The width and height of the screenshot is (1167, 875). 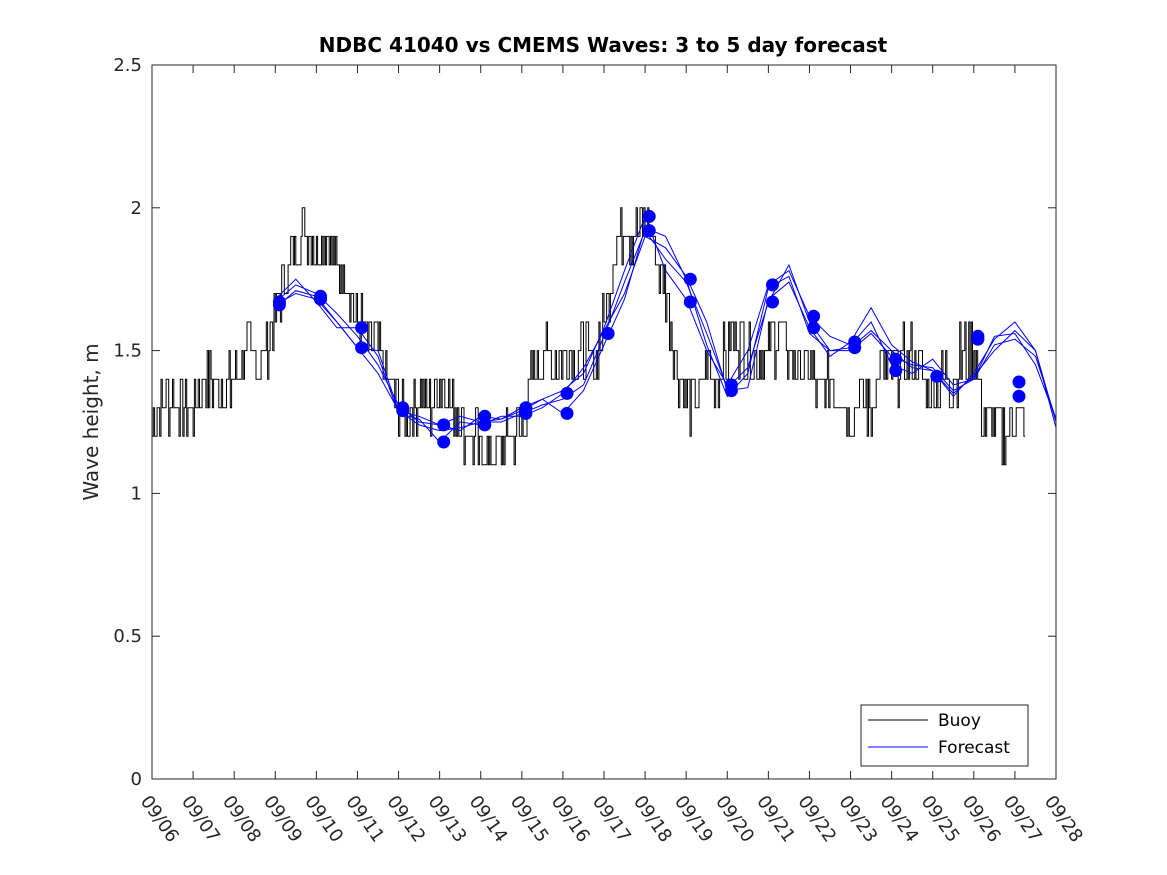 I want to click on legend: Buoy Forecast, so click(x=944, y=735).